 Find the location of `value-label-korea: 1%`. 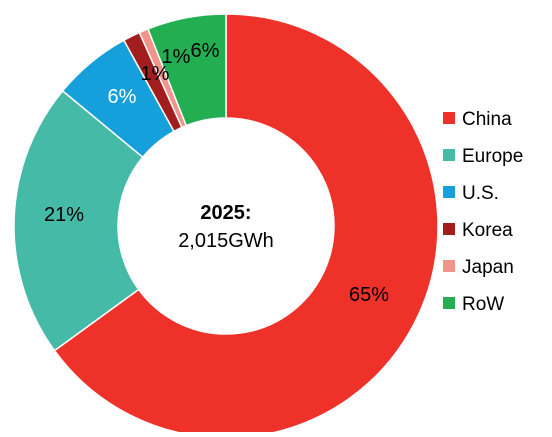

value-label-korea: 1% is located at coordinates (155, 74).